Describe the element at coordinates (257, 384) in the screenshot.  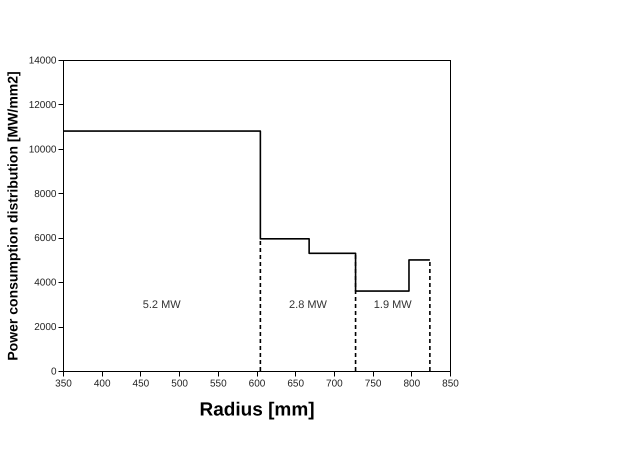
I see `x-tick-label: 600` at that location.